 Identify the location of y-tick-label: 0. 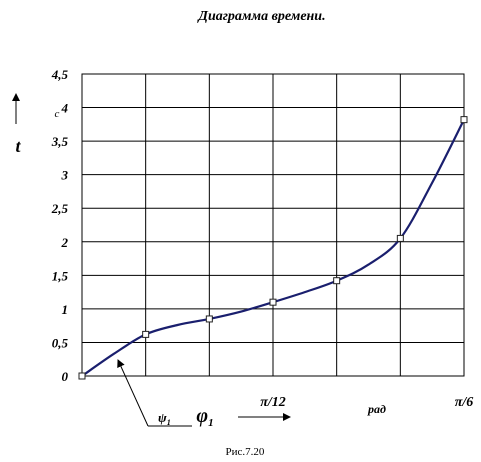
(65, 376).